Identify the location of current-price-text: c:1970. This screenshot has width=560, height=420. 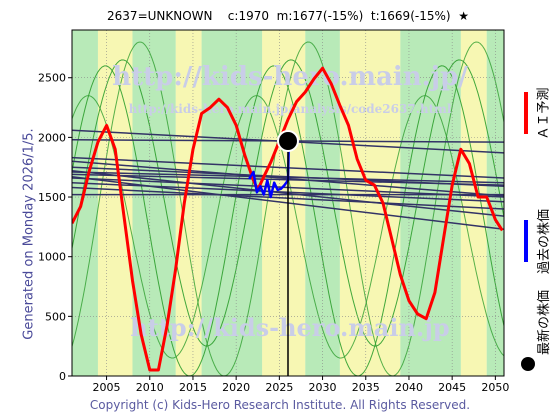
(248, 16).